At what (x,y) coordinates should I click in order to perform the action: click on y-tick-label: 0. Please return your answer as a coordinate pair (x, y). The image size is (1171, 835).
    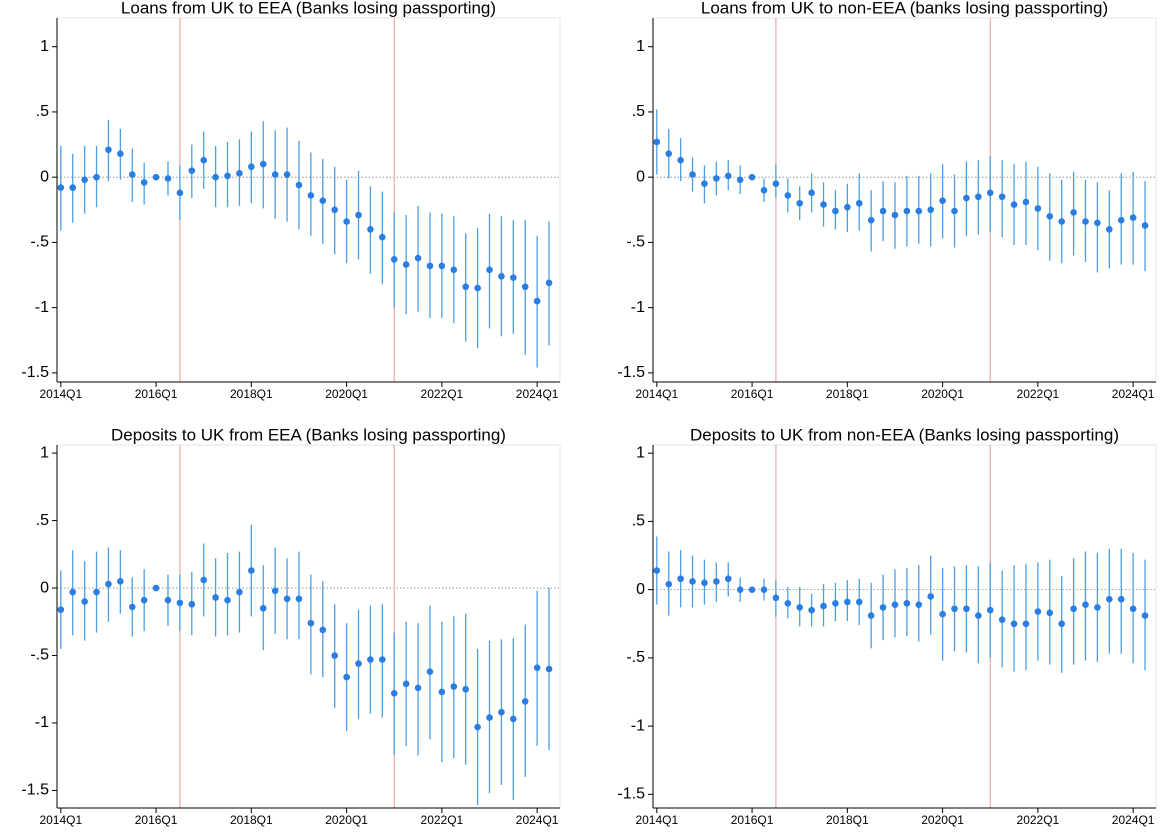
    Looking at the image, I should click on (44, 176).